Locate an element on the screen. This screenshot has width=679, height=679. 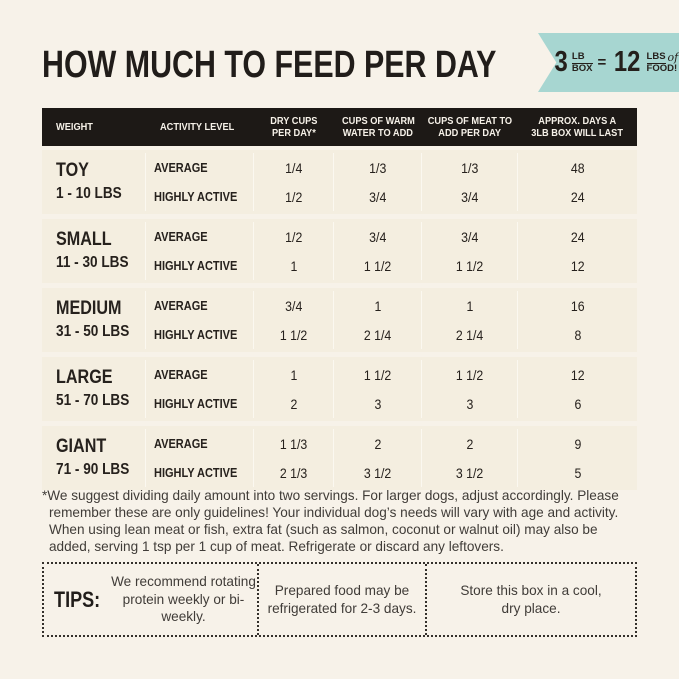
weight-cell: GIANT 71 - 90 LBS is located at coordinates (94, 458).